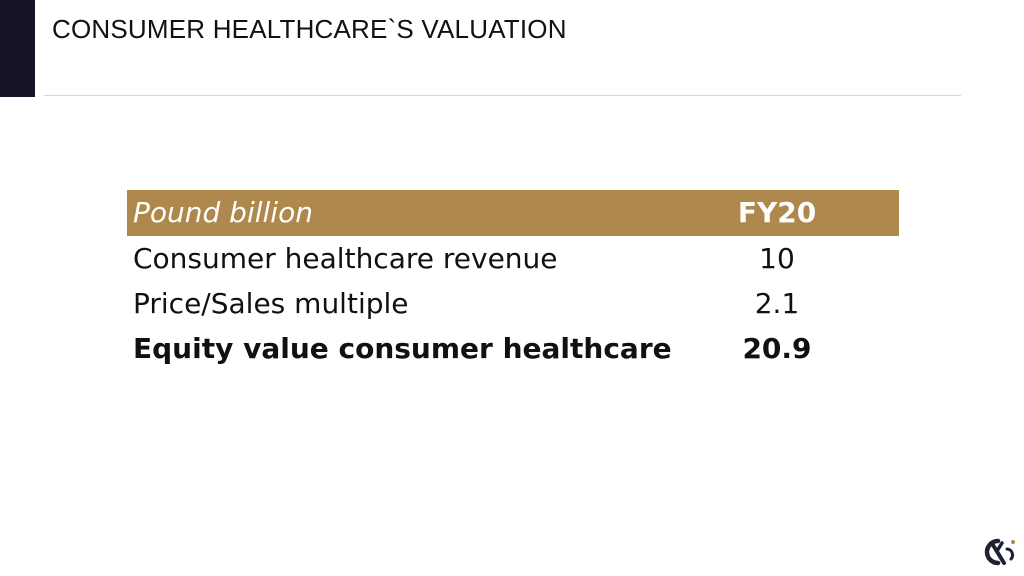 The width and height of the screenshot is (1024, 576). Describe the element at coordinates (777, 303) in the screenshot. I see `row-value-multiple: 2.1` at that location.